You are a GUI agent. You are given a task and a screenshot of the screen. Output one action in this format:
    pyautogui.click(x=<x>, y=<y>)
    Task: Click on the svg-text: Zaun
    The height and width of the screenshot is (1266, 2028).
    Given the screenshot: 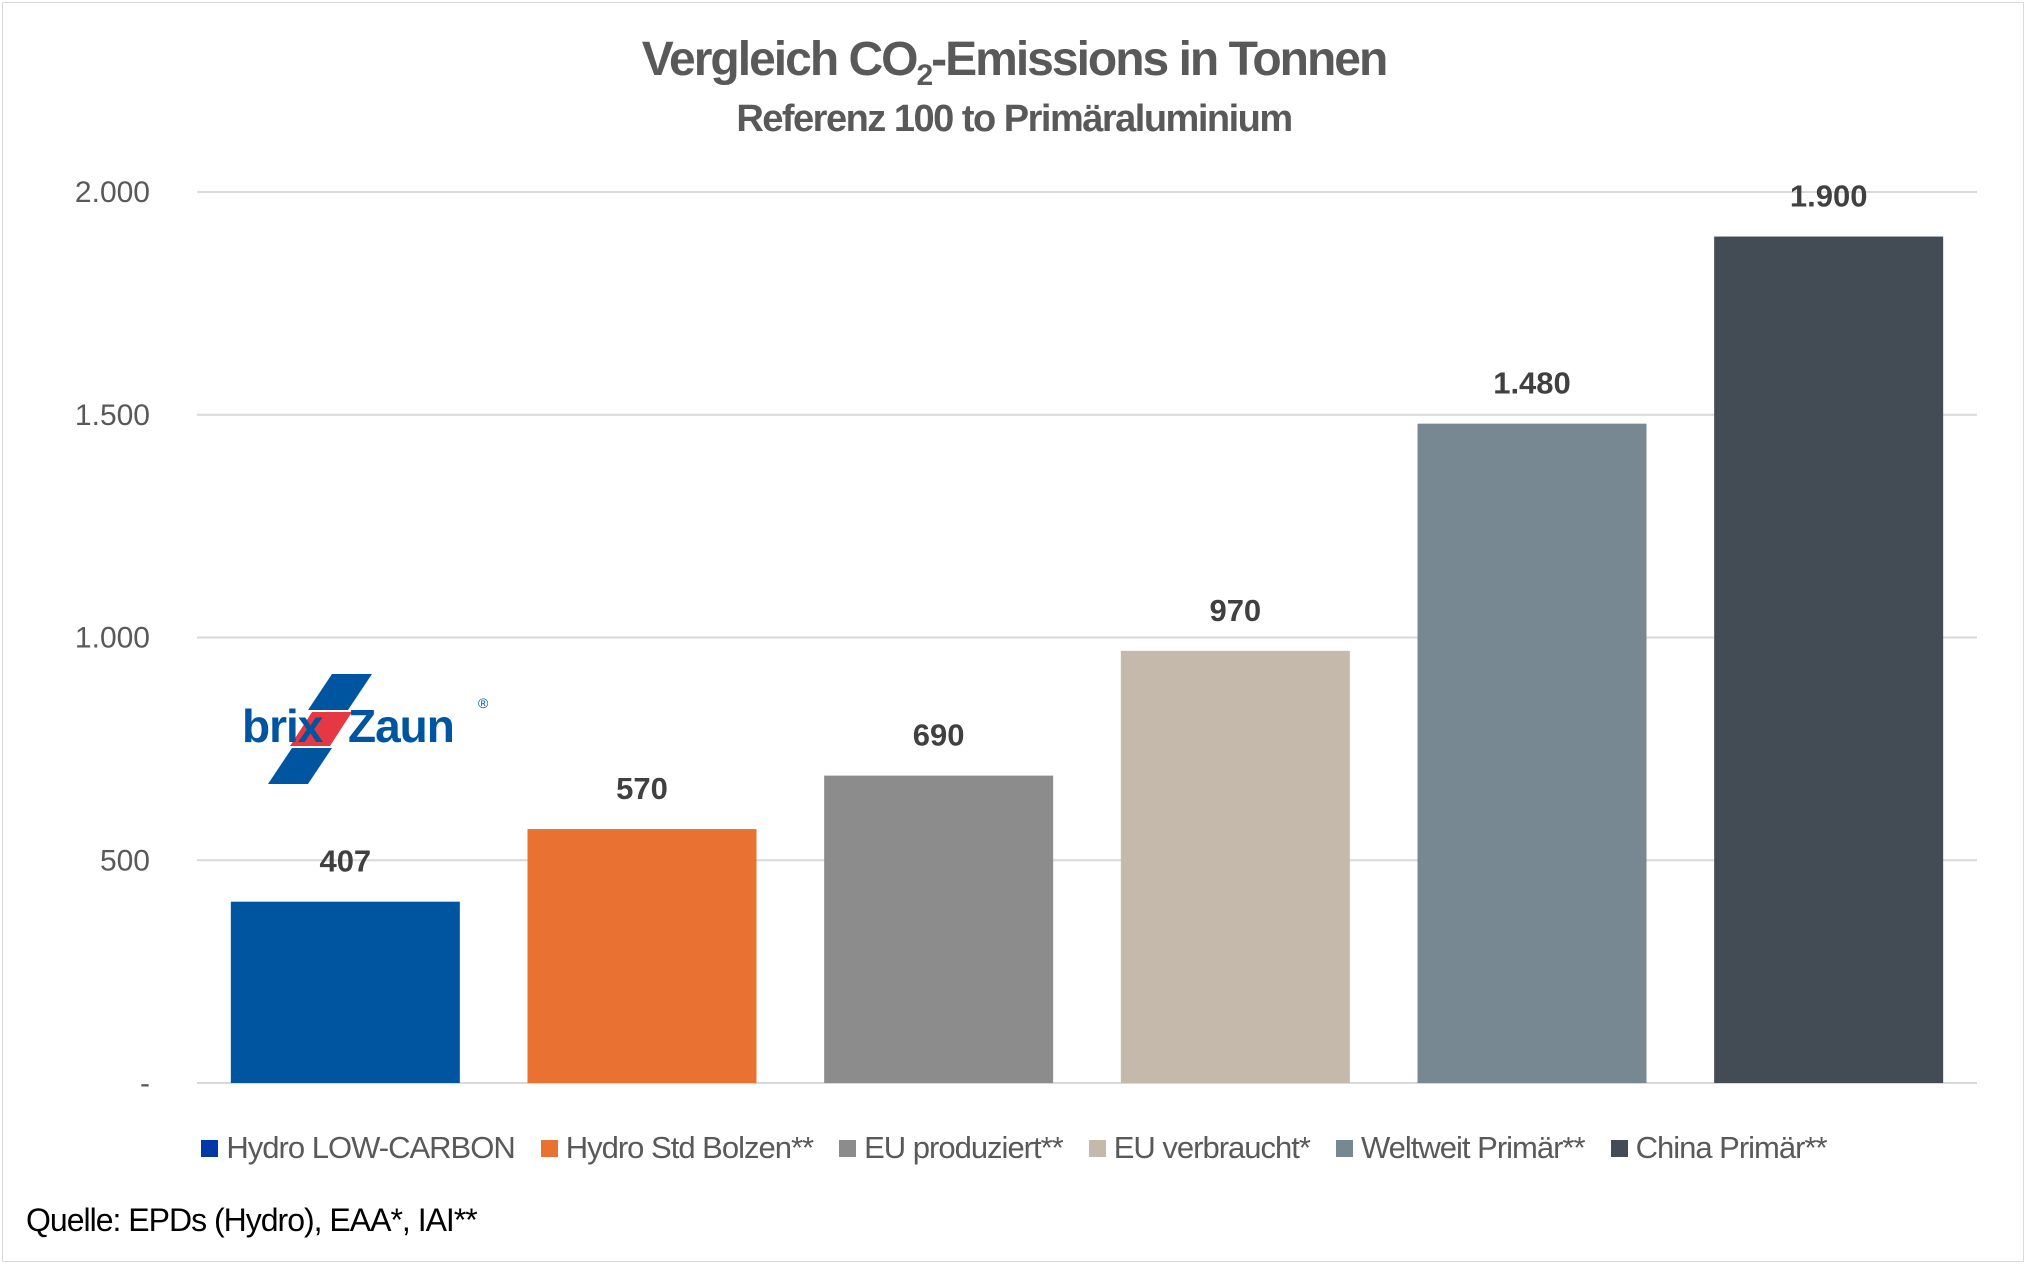 What is the action you would take?
    pyautogui.click(x=401, y=726)
    